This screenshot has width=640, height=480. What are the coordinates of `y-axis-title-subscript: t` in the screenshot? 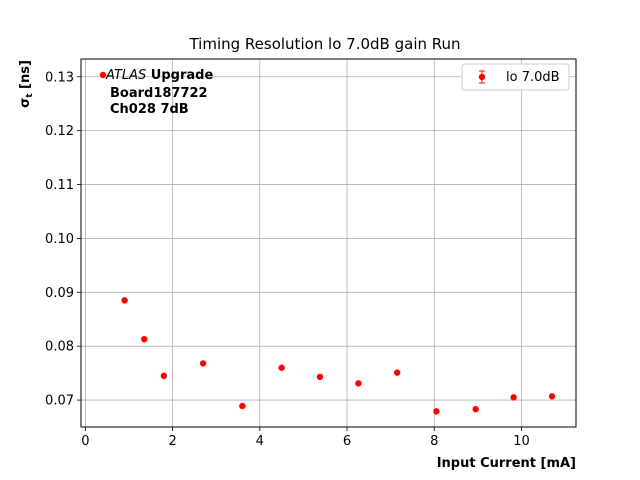 It's located at (30, 95).